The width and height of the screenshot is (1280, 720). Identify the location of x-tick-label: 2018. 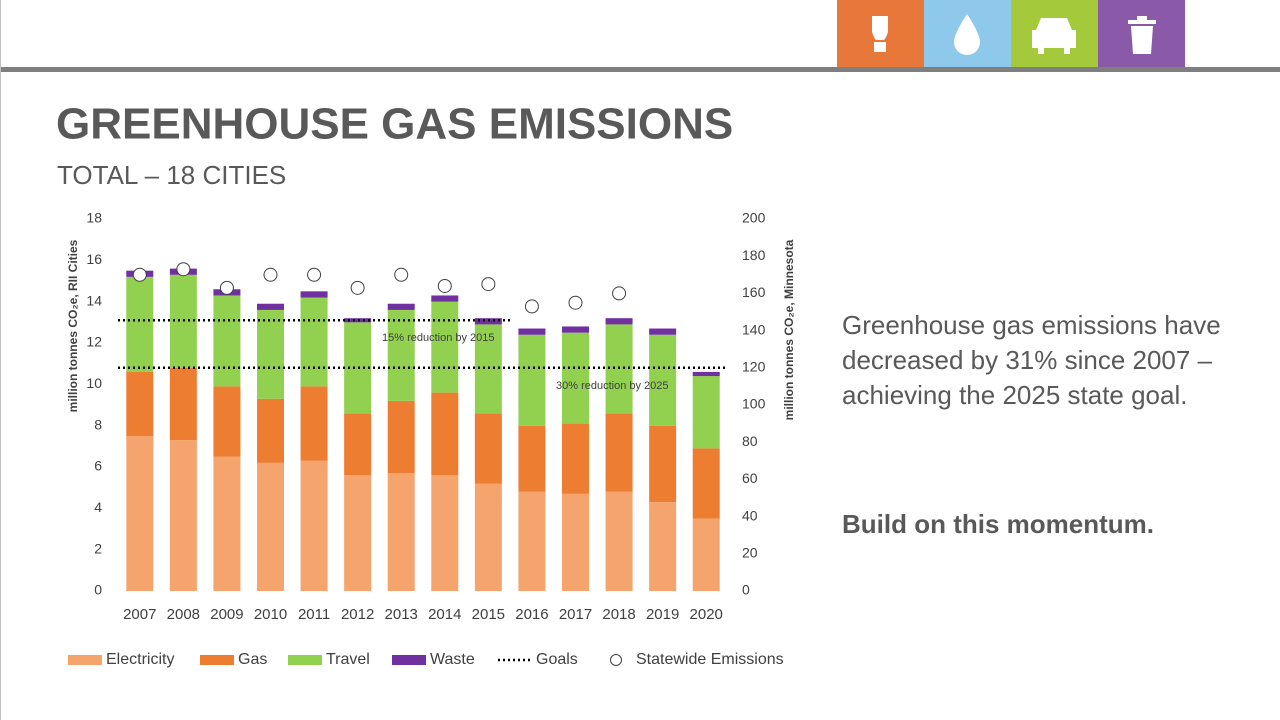
(618, 614).